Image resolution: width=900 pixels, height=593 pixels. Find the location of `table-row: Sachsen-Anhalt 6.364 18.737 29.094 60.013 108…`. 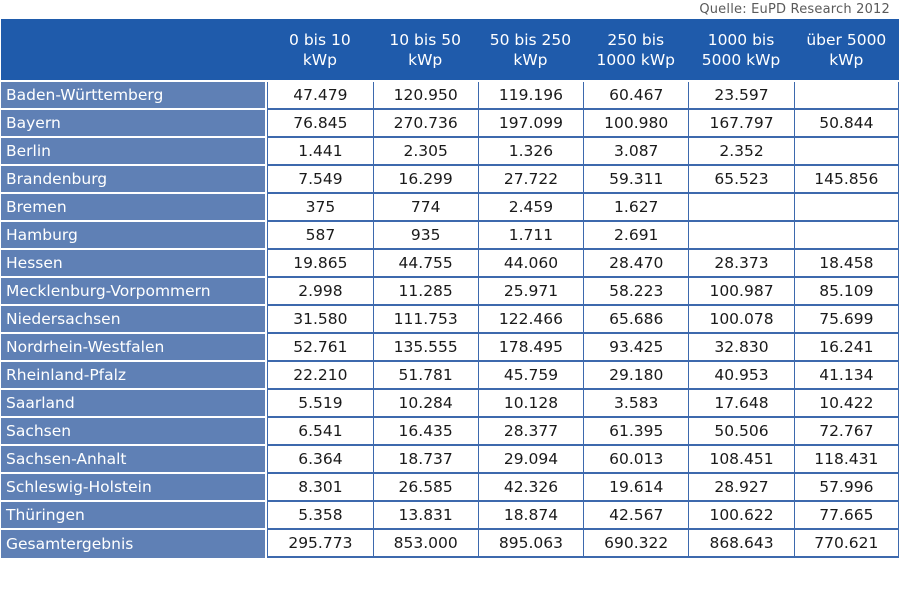

table-row: Sachsen-Anhalt 6.364 18.737 29.094 60.013 108… is located at coordinates (450, 460).